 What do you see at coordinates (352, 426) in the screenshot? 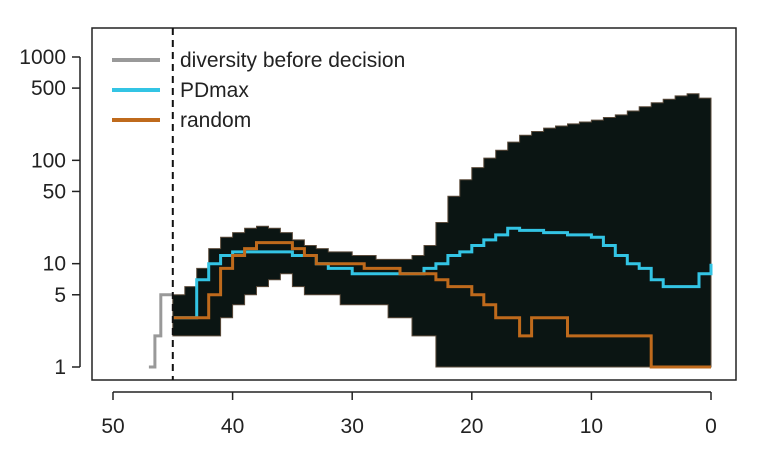
I see `x-tick-label: 30` at bounding box center [352, 426].